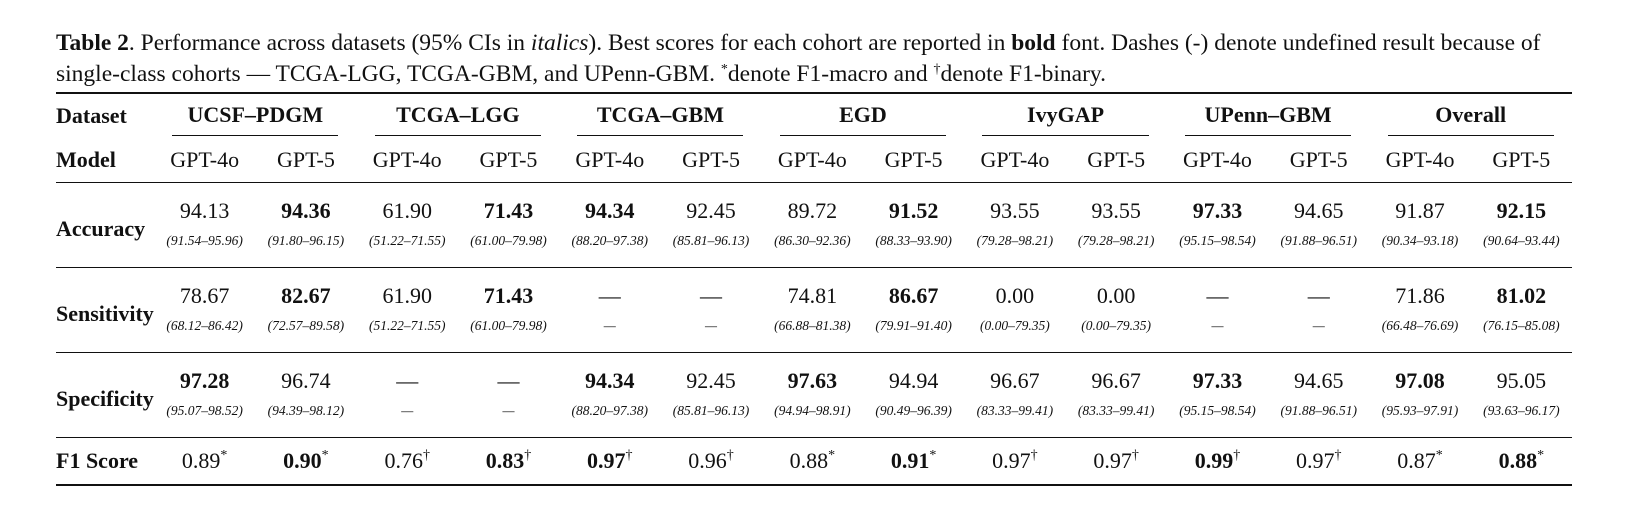  I want to click on f1-value-cell: 0.76†, so click(407, 462).